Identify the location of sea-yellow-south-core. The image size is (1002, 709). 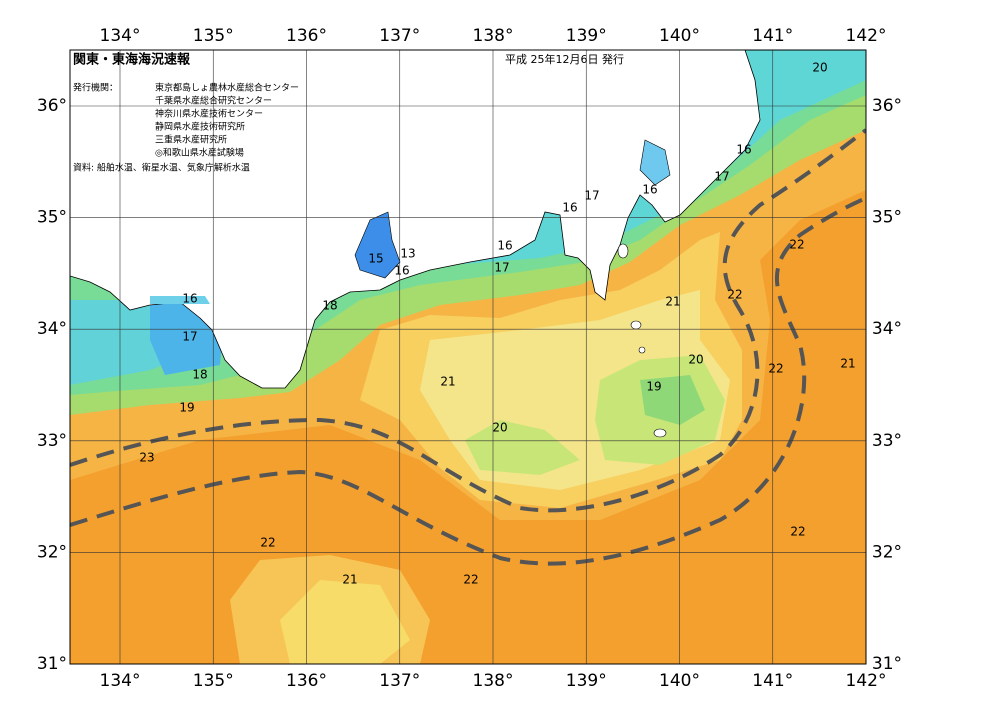
(345, 622).